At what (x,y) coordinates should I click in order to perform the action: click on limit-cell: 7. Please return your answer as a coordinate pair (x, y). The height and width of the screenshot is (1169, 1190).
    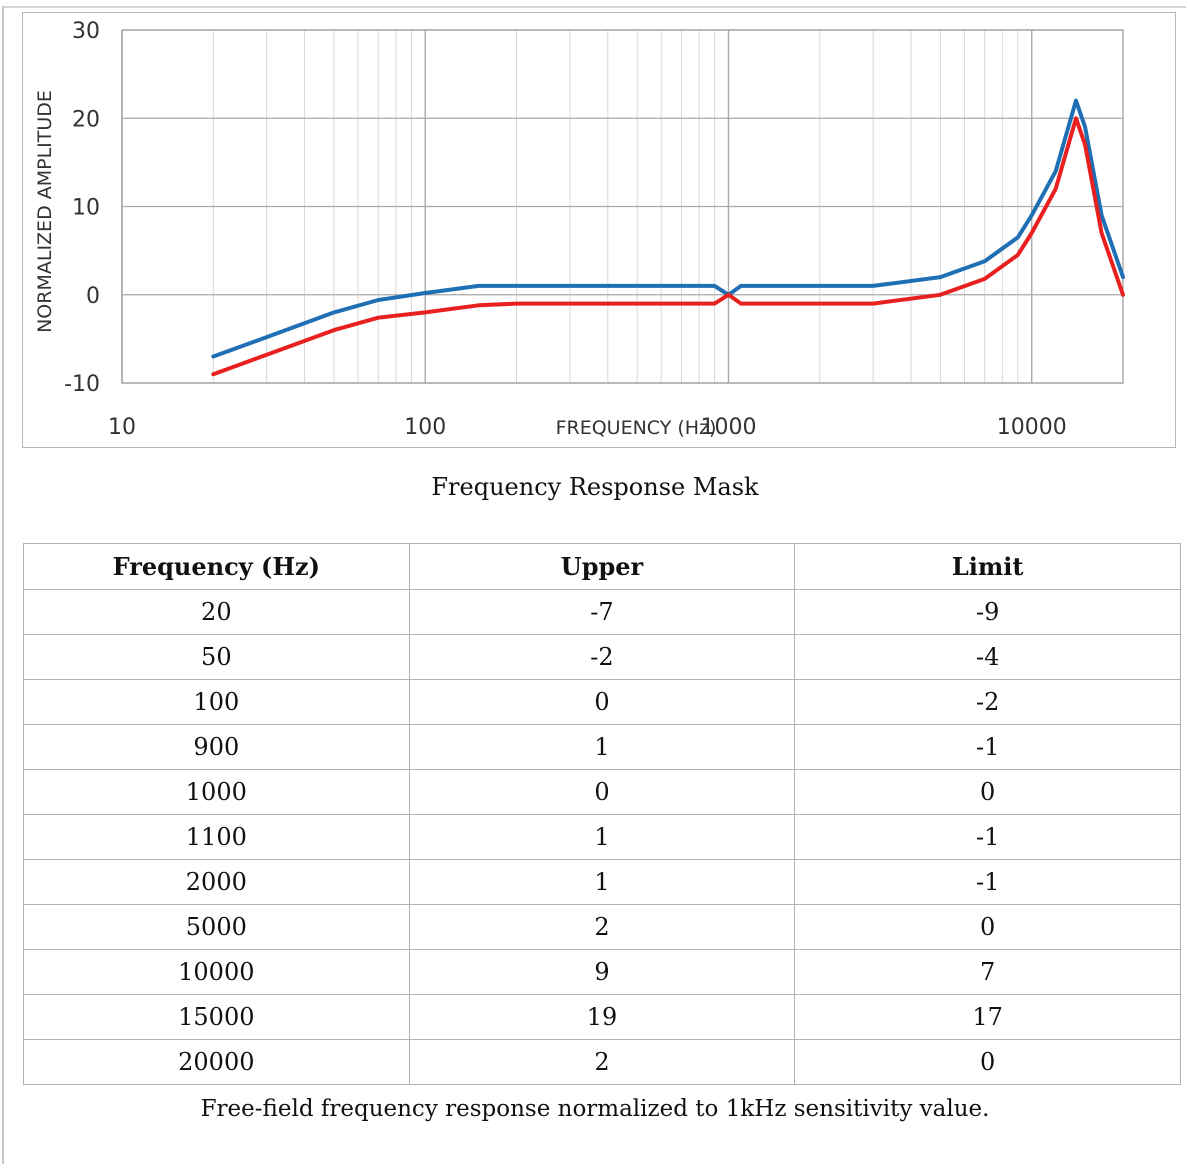
    Looking at the image, I should click on (987, 972).